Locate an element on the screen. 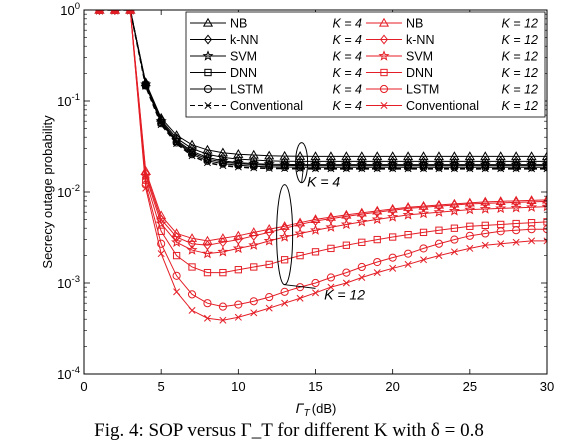 Image resolution: width=578 pixels, height=440 pixels. y-tick-label: 10⁻⁴ is located at coordinates (68, 373).